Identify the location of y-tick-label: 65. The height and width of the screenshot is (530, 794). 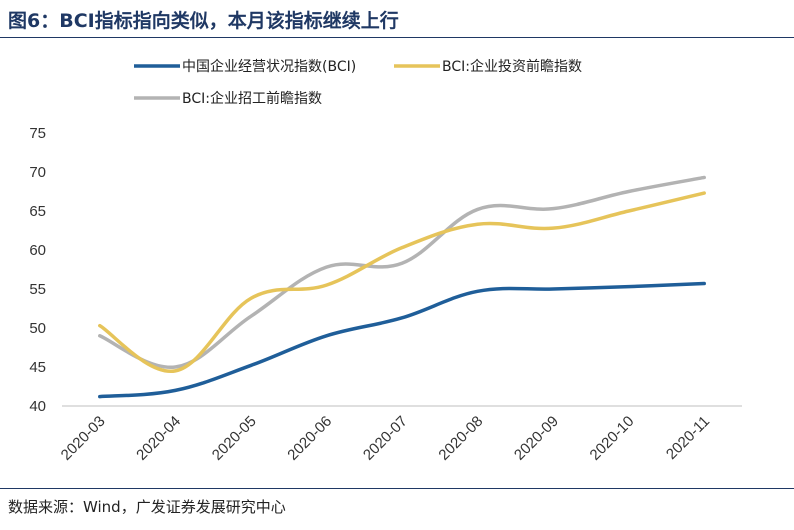
(37, 211).